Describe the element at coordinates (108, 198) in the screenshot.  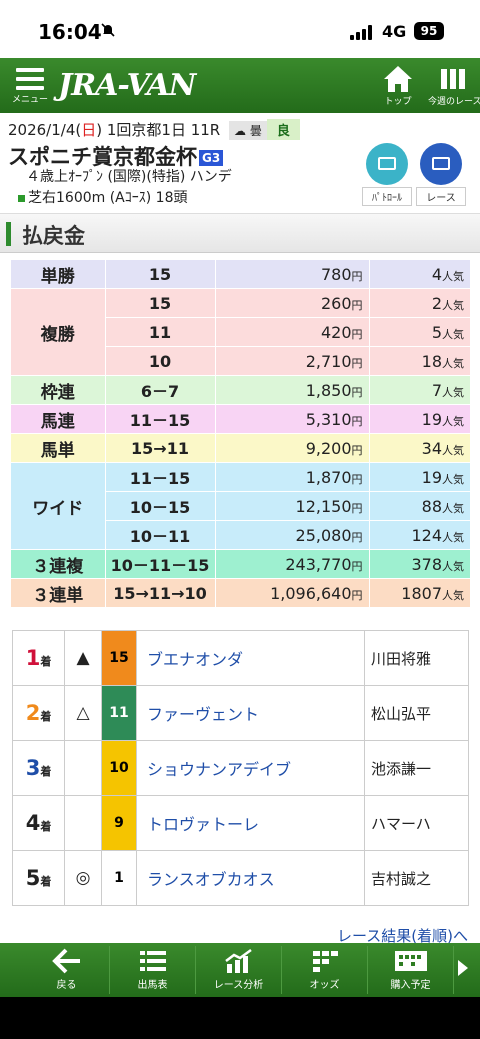
I see `race-course-text: 芝右1600m (Aｺｰｽ) 18頭` at that location.